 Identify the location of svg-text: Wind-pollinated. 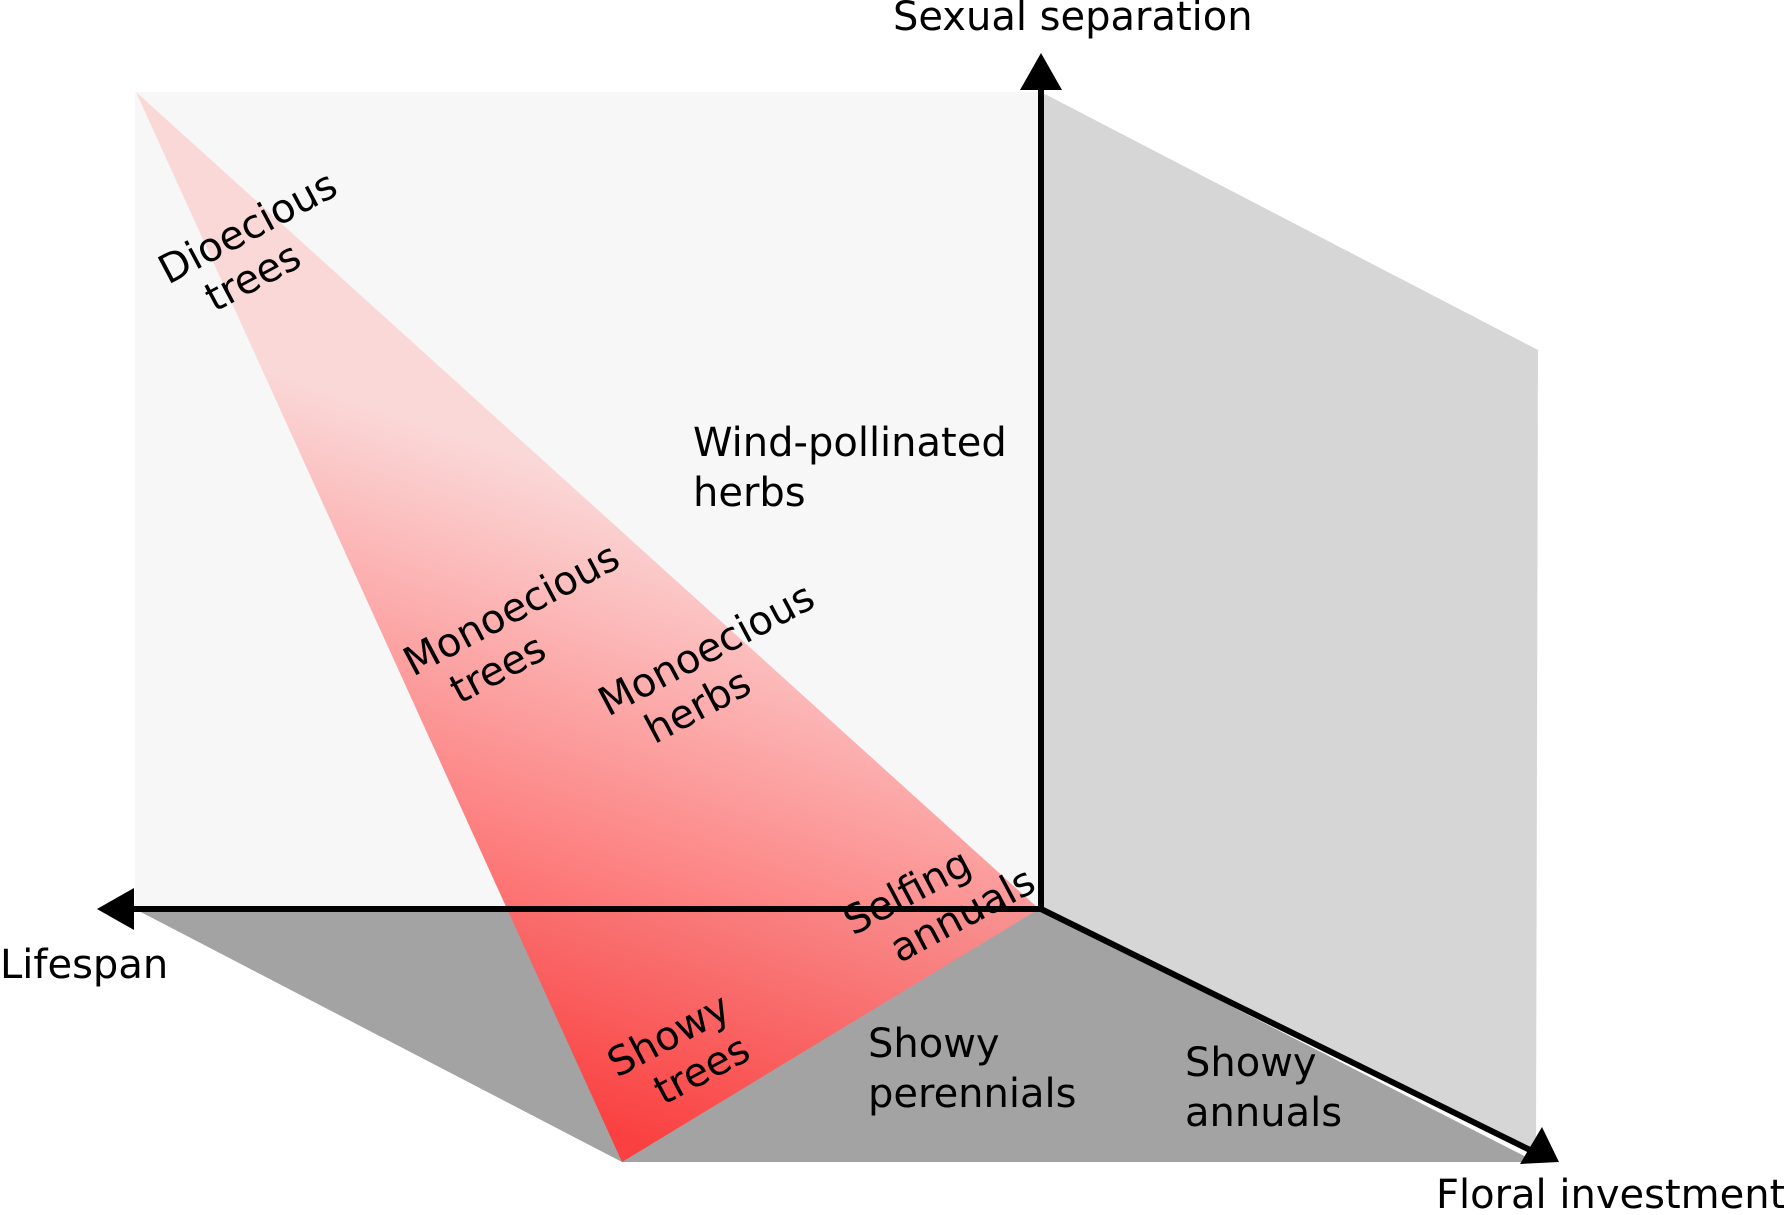
(850, 443).